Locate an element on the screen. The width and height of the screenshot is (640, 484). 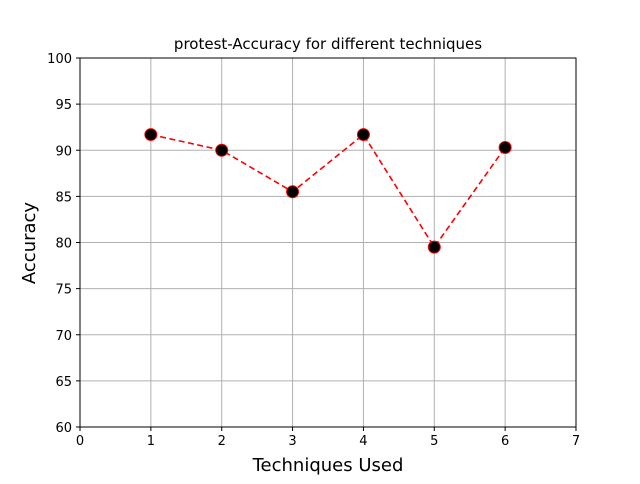
y-axis-label: Accuracy is located at coordinates (29, 243).